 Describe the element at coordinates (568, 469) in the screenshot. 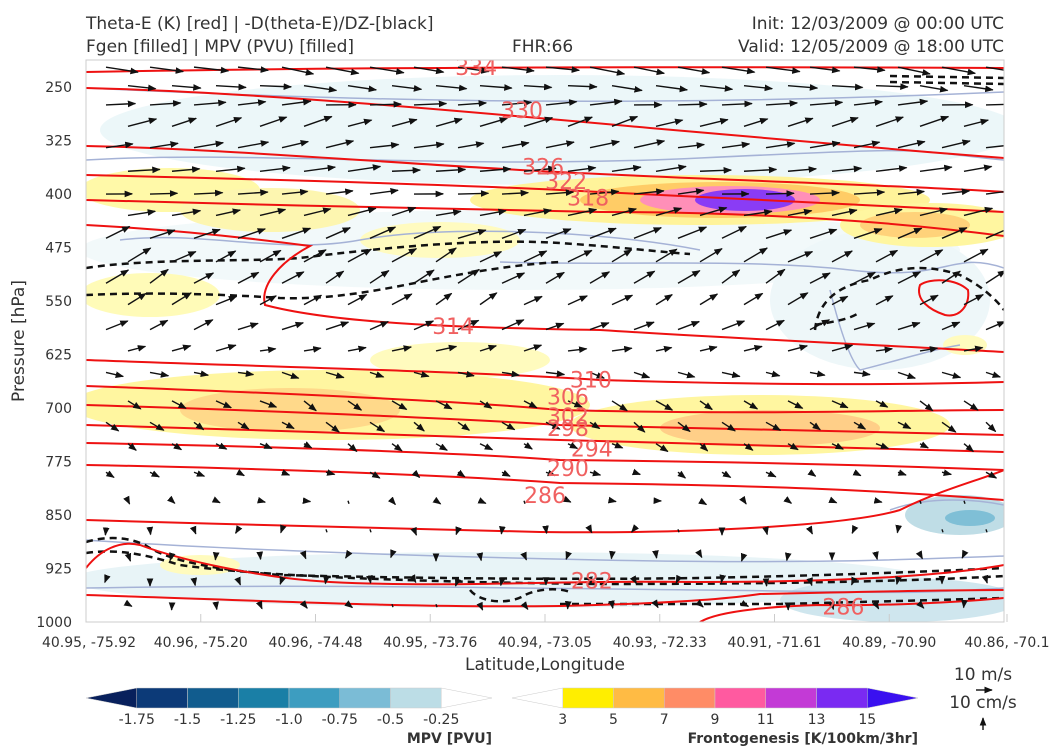

I see `theta-e-label-290: 290` at that location.